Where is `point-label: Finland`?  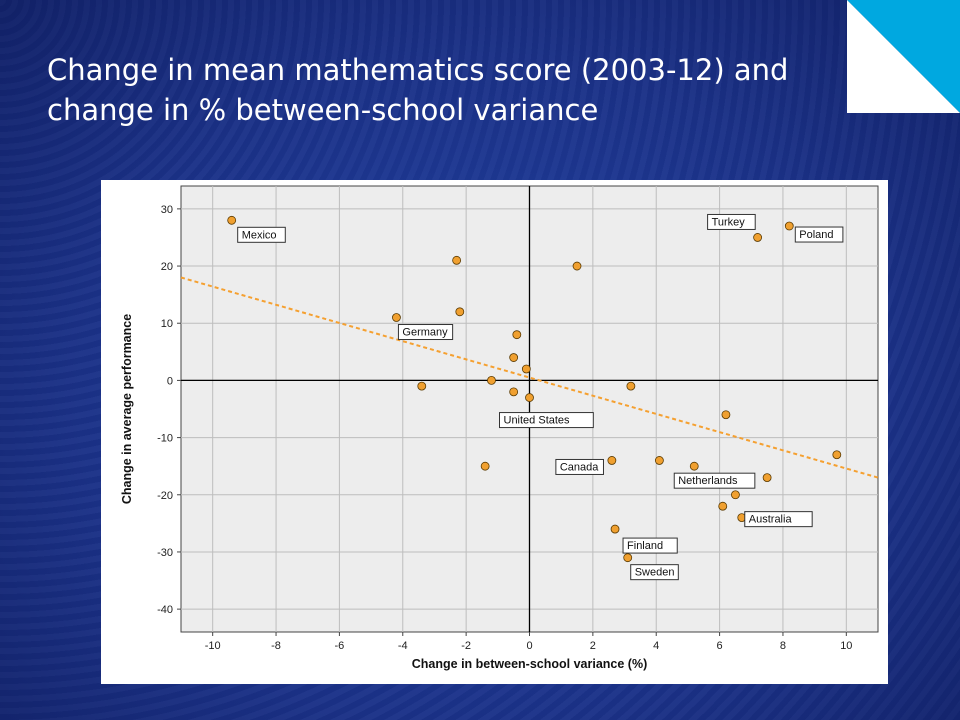 point-label: Finland is located at coordinates (645, 546).